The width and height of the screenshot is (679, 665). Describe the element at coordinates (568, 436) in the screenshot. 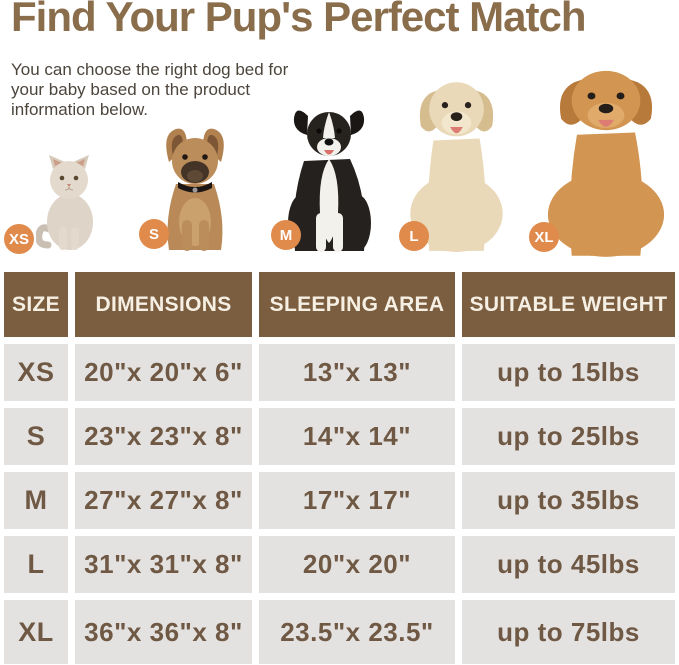

I see `cell-suitable-weight: up to 25lbs` at that location.